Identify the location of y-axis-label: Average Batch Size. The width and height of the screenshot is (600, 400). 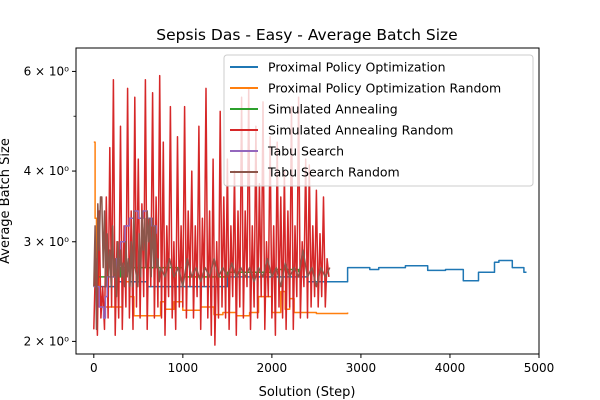
(6, 201).